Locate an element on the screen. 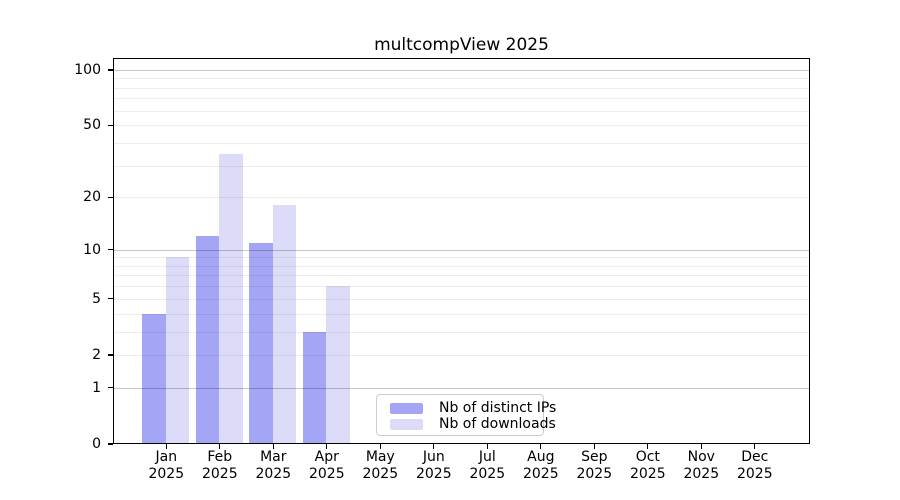 The width and height of the screenshot is (900, 500). x-tick-label: Jun 2025 is located at coordinates (434, 466).